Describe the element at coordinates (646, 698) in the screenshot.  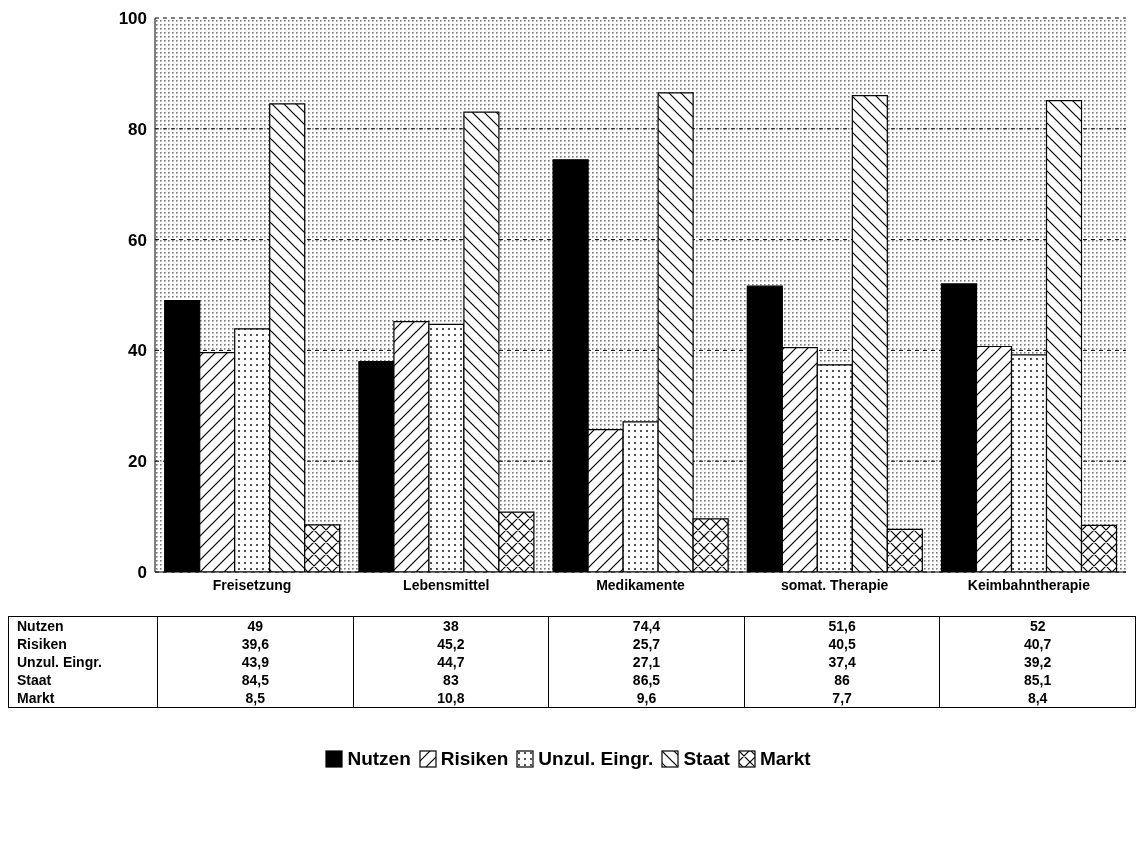
I see `data-label: 9,6` at that location.